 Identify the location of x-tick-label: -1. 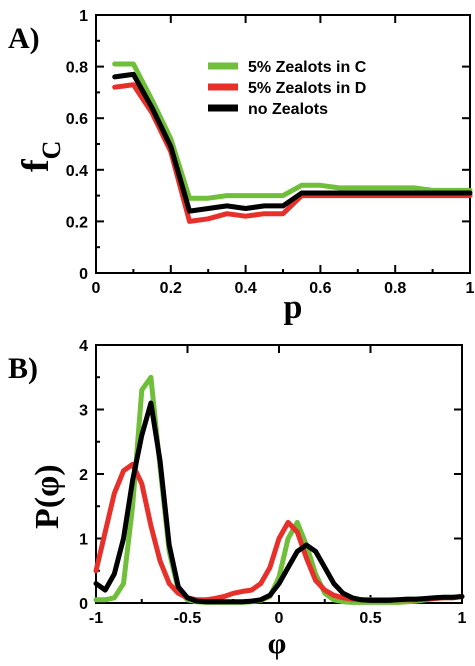
(96, 618).